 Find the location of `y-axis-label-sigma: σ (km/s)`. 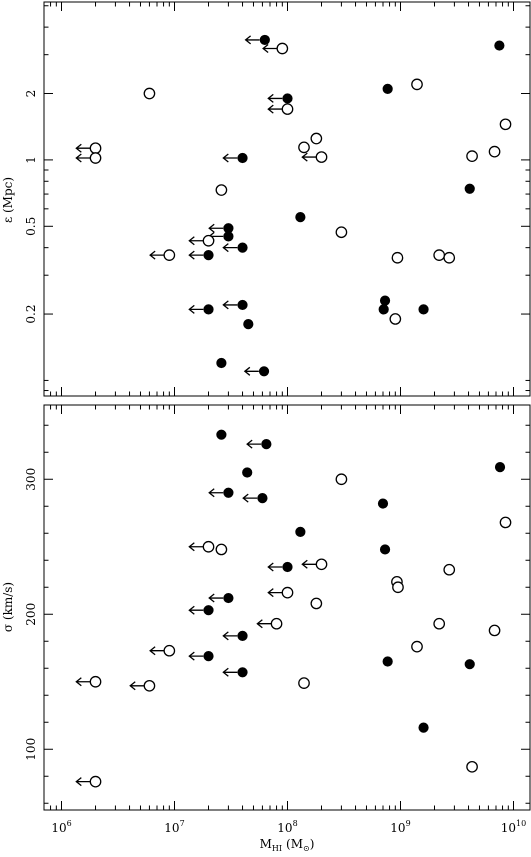

y-axis-label-sigma: σ (km/s) is located at coordinates (8, 607).